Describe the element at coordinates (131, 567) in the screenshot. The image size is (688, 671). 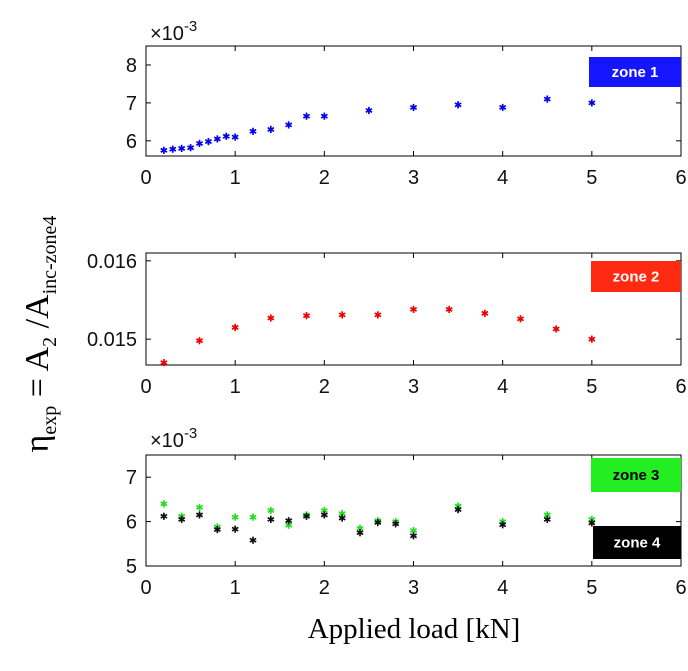
I see `y-tick-label: 5` at that location.